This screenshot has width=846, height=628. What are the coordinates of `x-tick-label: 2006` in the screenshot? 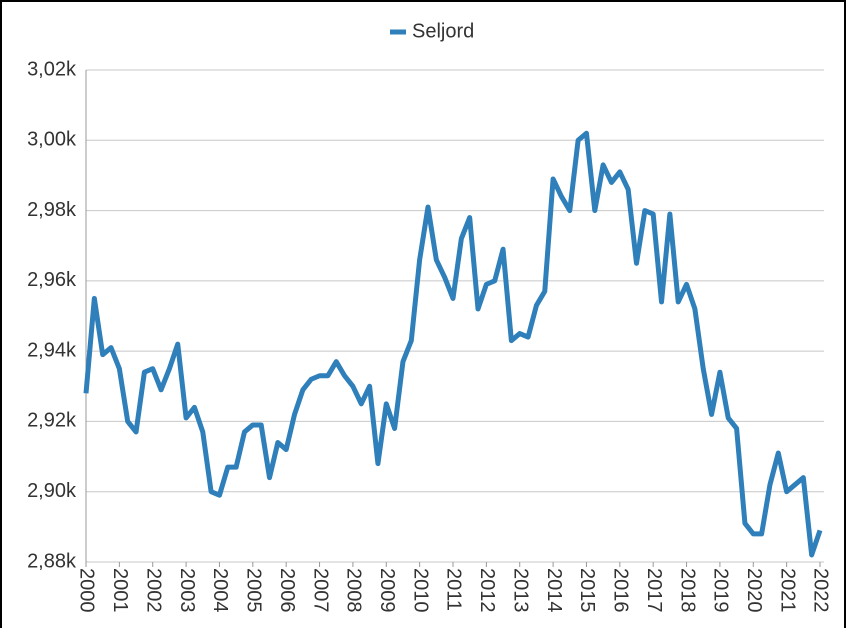 It's located at (287, 590).